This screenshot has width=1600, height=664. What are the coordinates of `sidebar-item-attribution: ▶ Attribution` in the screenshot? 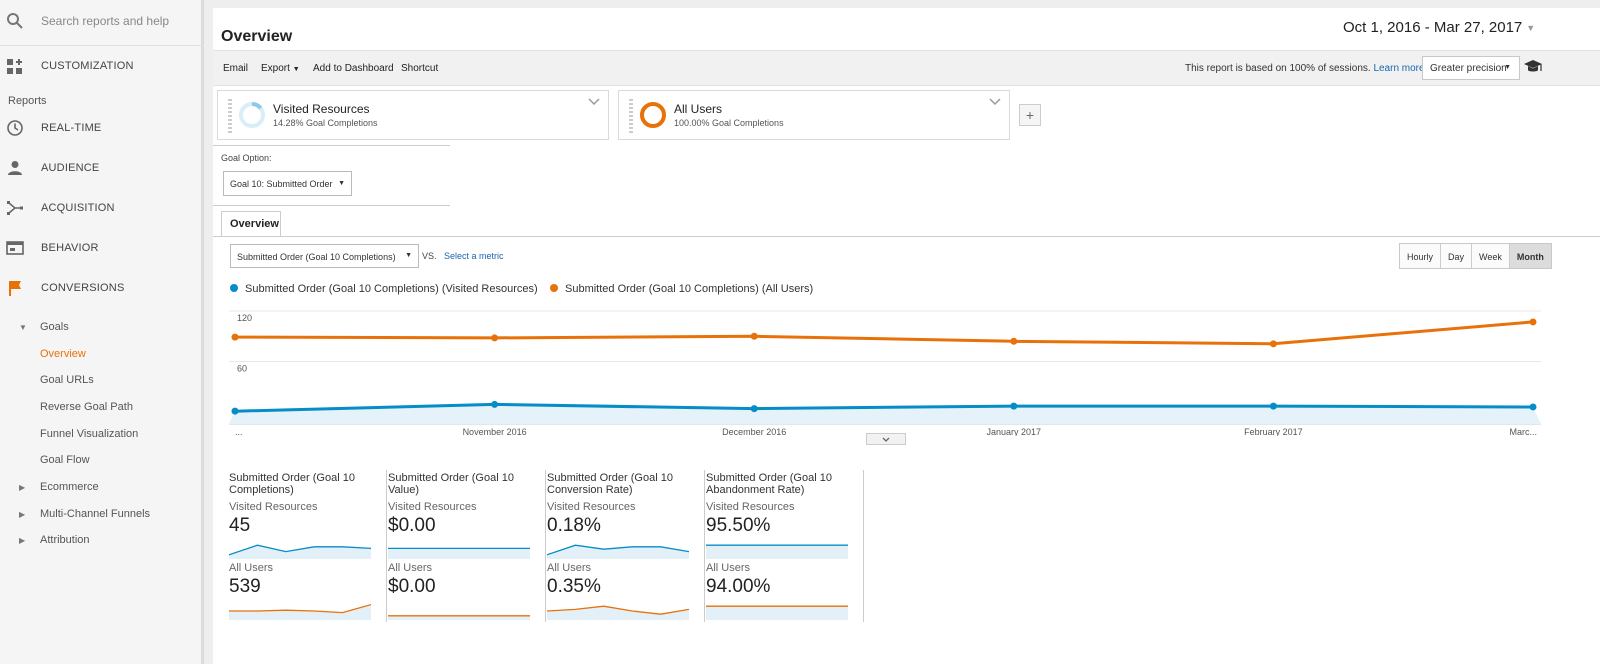 It's located at (100, 540).